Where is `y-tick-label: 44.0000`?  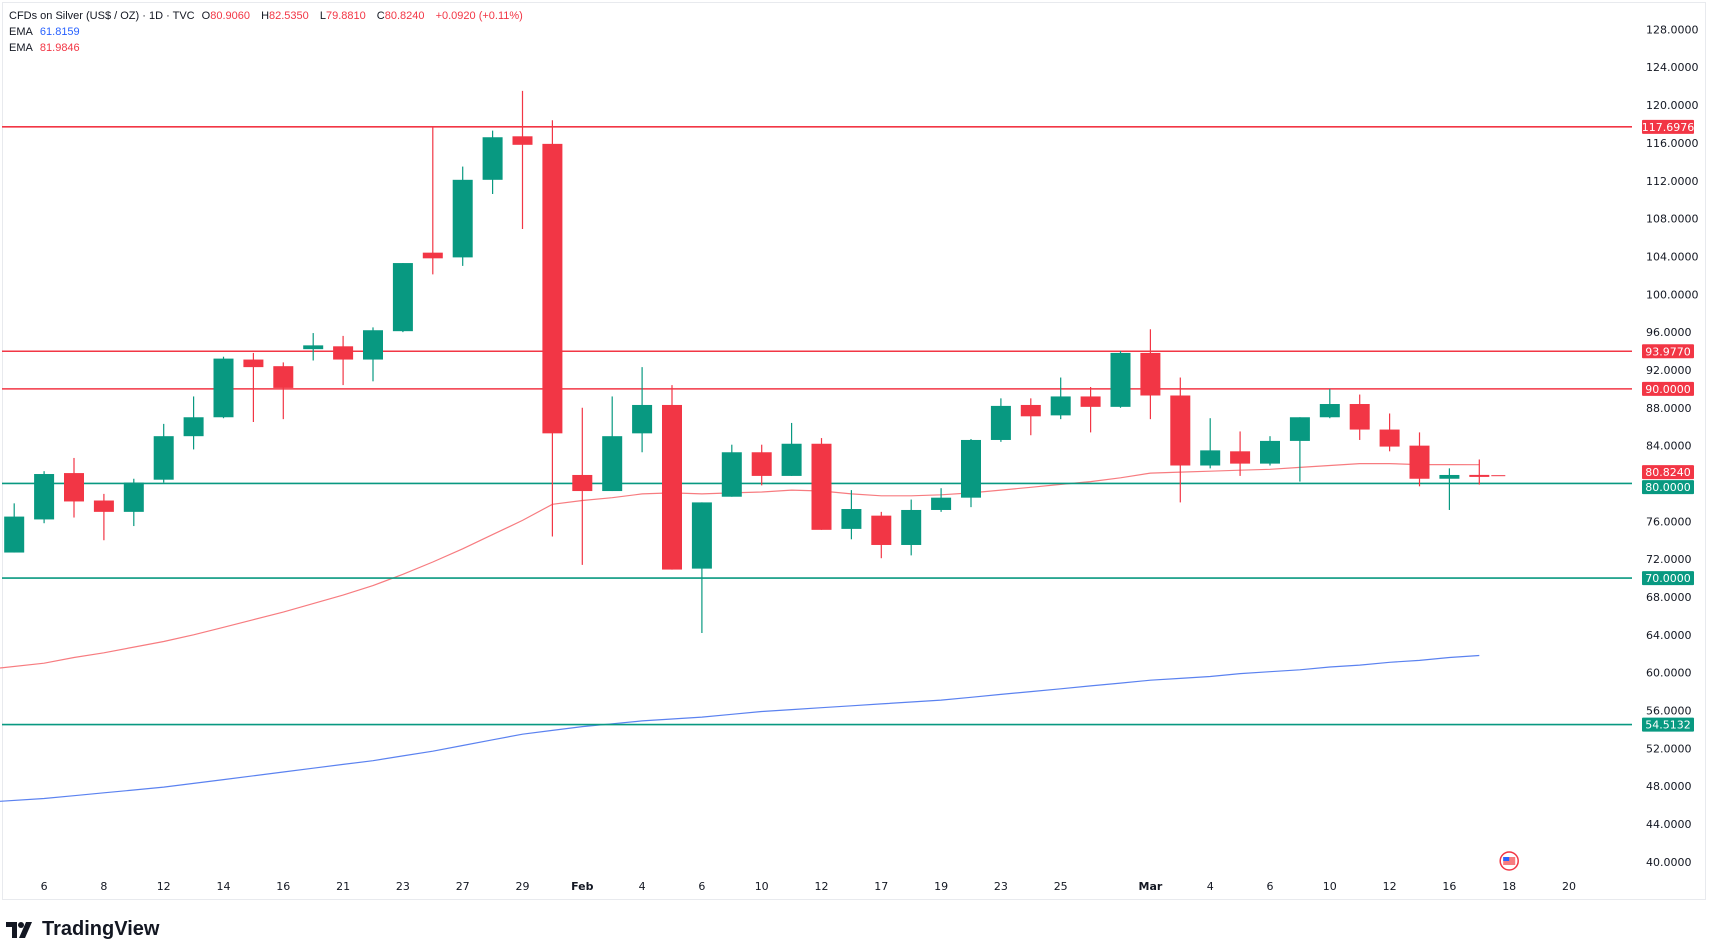 y-tick-label: 44.0000 is located at coordinates (1669, 824).